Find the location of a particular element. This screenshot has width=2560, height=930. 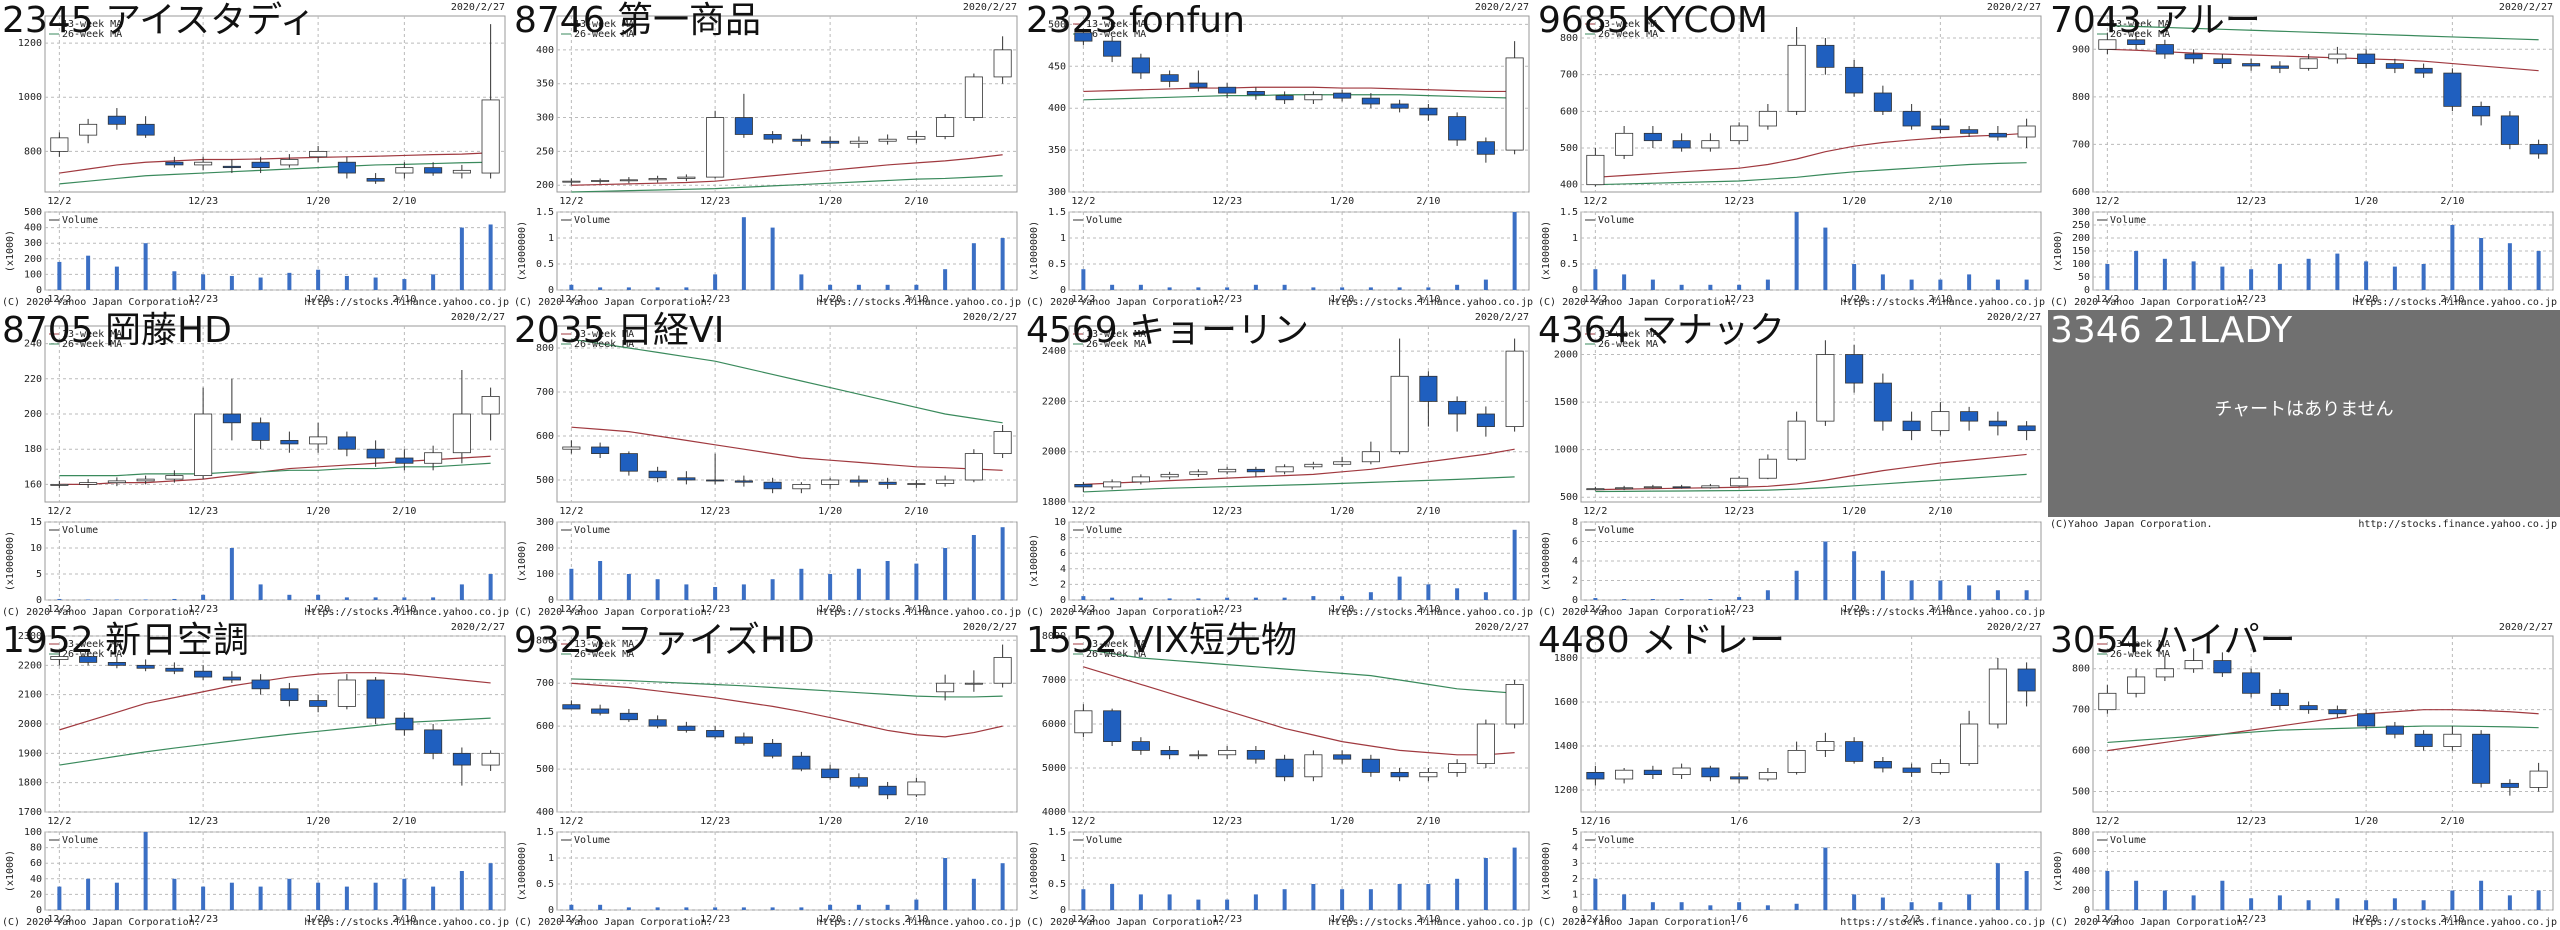

stock-title: 4480 メドレー is located at coordinates (1661, 640).